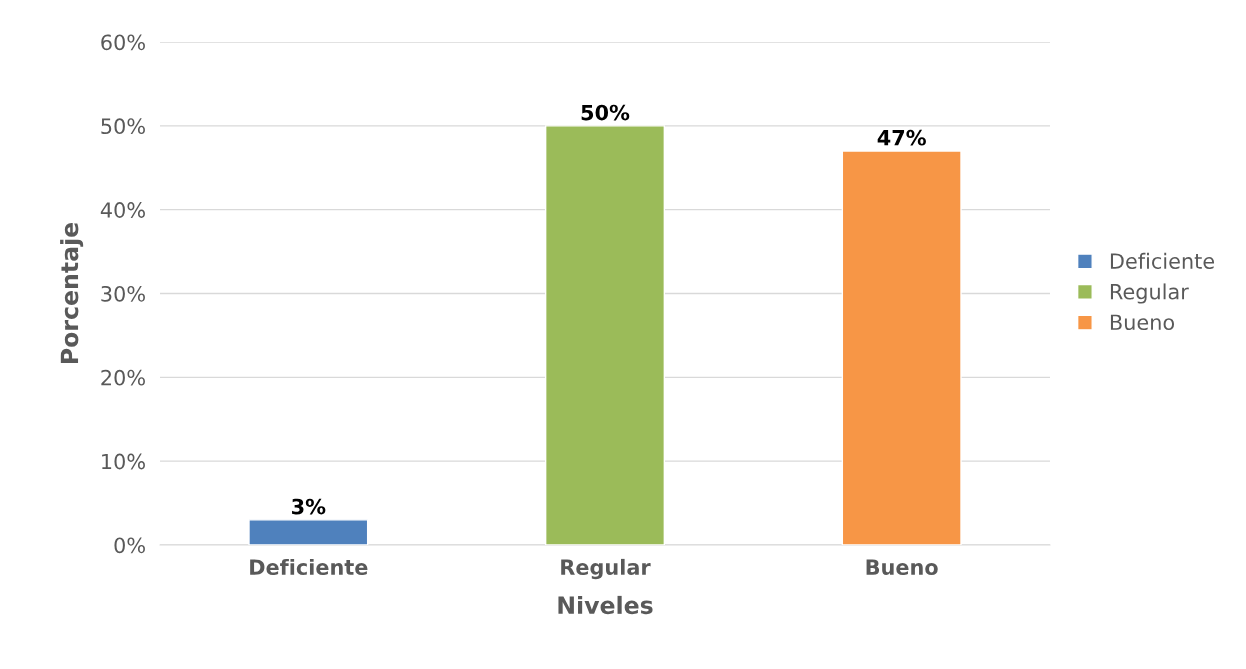 The height and width of the screenshot is (669, 1246). What do you see at coordinates (605, 605) in the screenshot?
I see `x-axis-title: Niveles` at bounding box center [605, 605].